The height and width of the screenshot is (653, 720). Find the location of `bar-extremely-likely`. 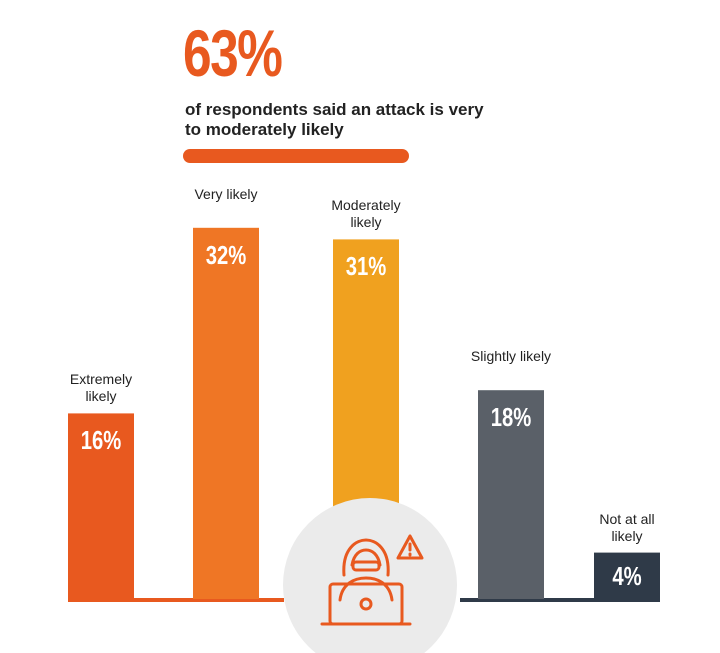

bar-extremely-likely is located at coordinates (101, 506).